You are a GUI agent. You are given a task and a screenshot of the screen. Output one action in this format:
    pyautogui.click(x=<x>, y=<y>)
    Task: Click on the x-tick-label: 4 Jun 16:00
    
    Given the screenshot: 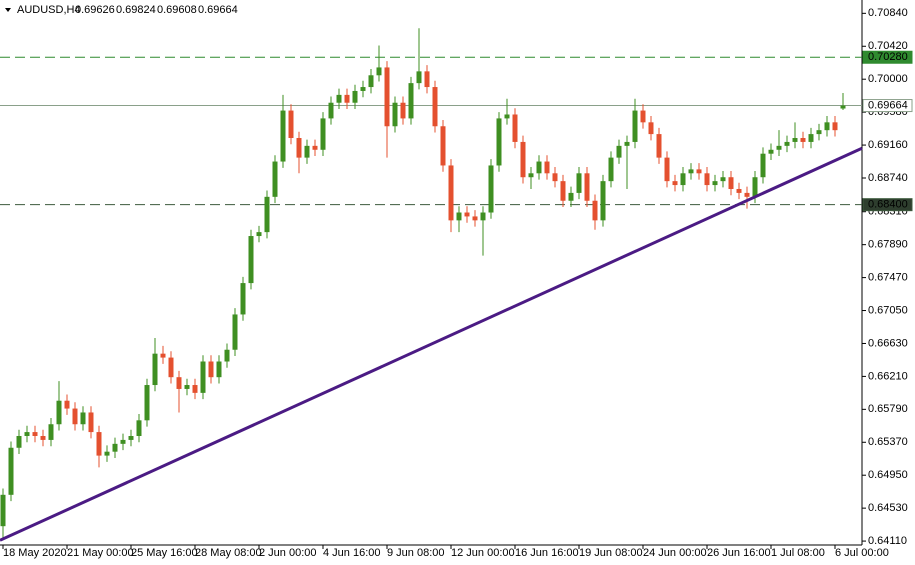 What is the action you would take?
    pyautogui.click(x=352, y=553)
    